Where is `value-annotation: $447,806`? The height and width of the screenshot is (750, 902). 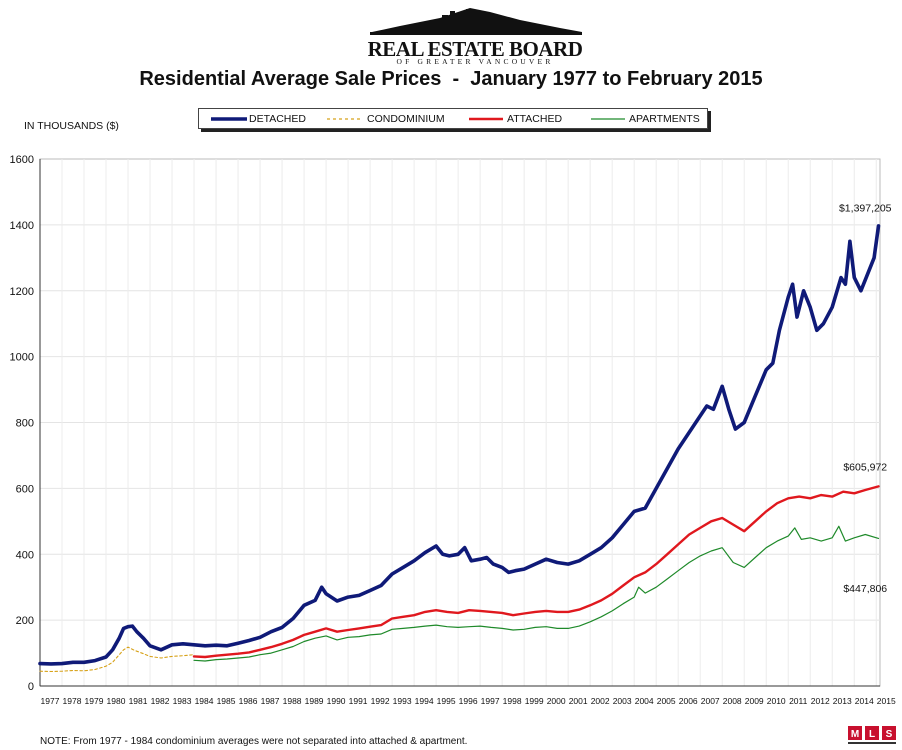 value-annotation: $447,806 is located at coordinates (865, 589).